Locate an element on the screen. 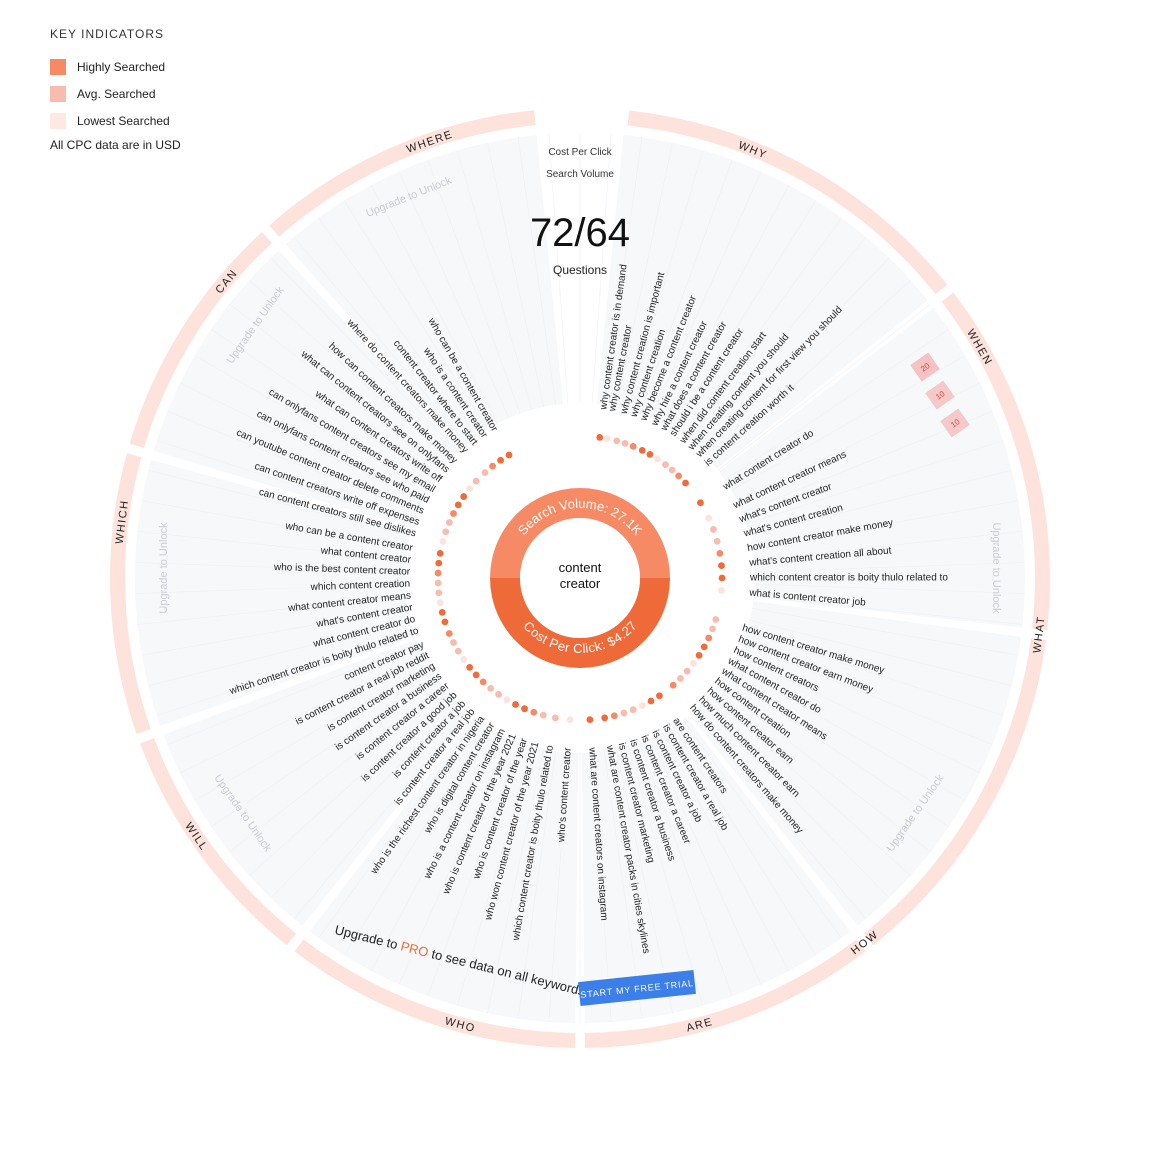 This screenshot has width=1160, height=1160. when-value-cell: 20 is located at coordinates (925, 367).